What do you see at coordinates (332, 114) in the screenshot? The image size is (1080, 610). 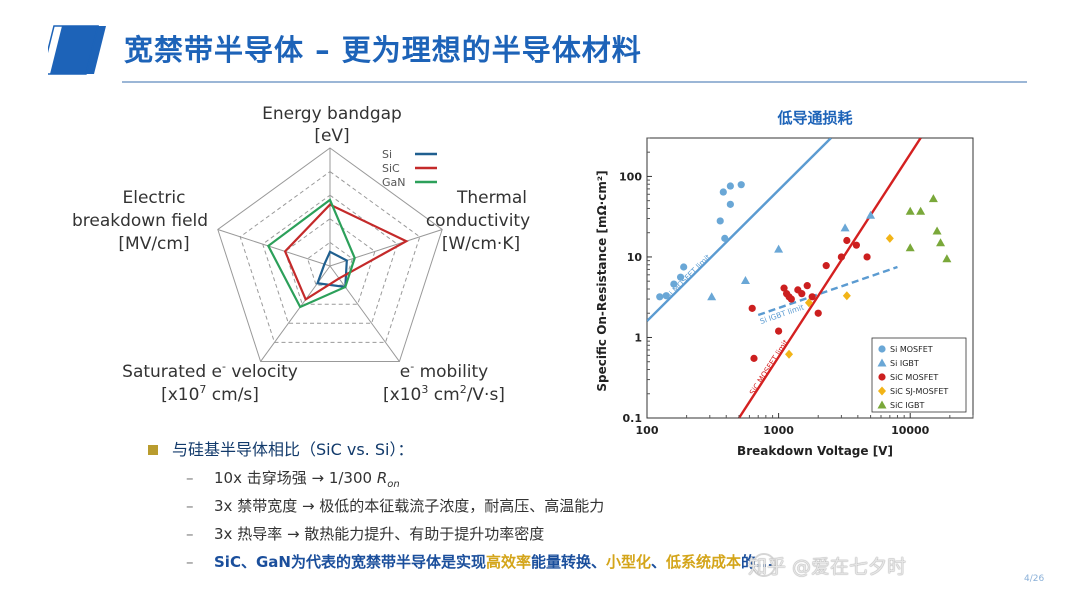 I see `axis-label-bandgap-1: Energy bandgap` at bounding box center [332, 114].